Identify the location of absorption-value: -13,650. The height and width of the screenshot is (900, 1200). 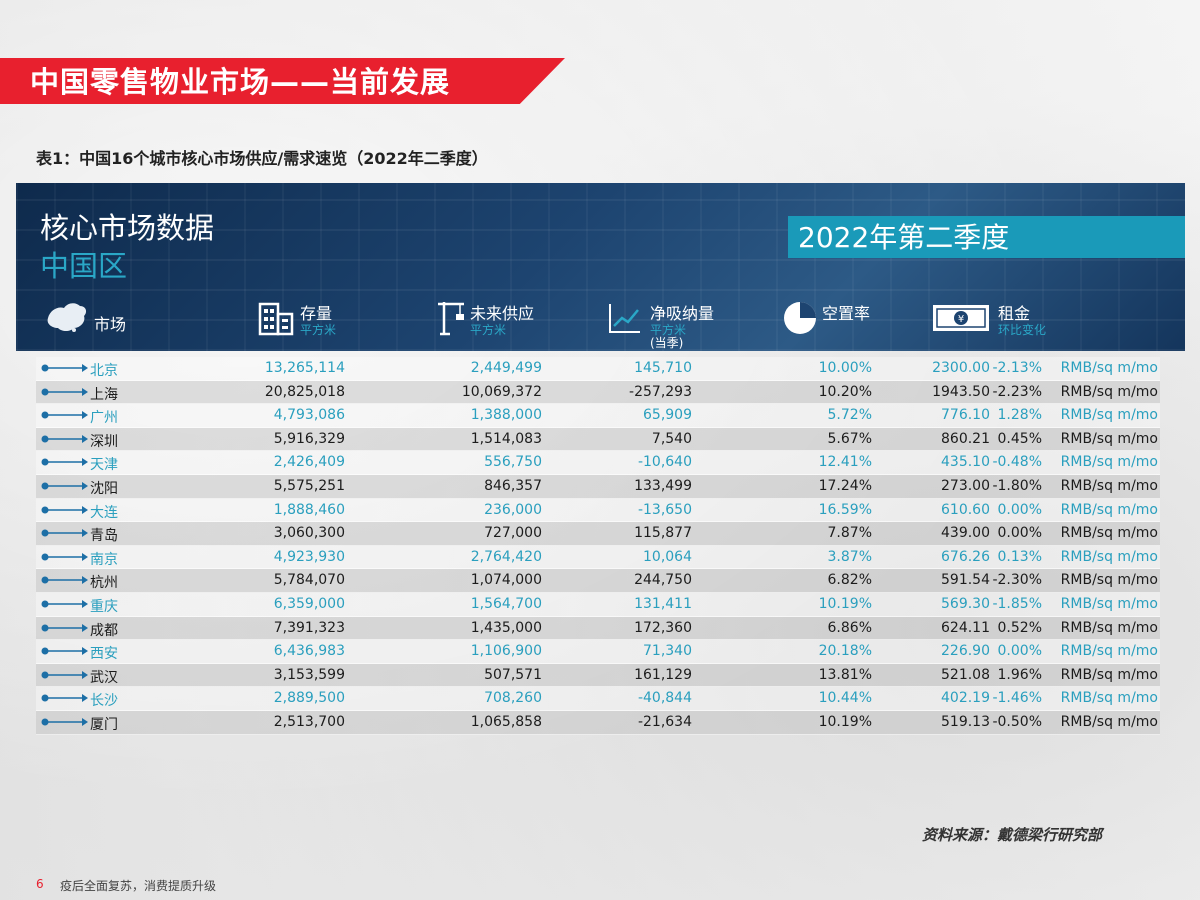
(664, 509).